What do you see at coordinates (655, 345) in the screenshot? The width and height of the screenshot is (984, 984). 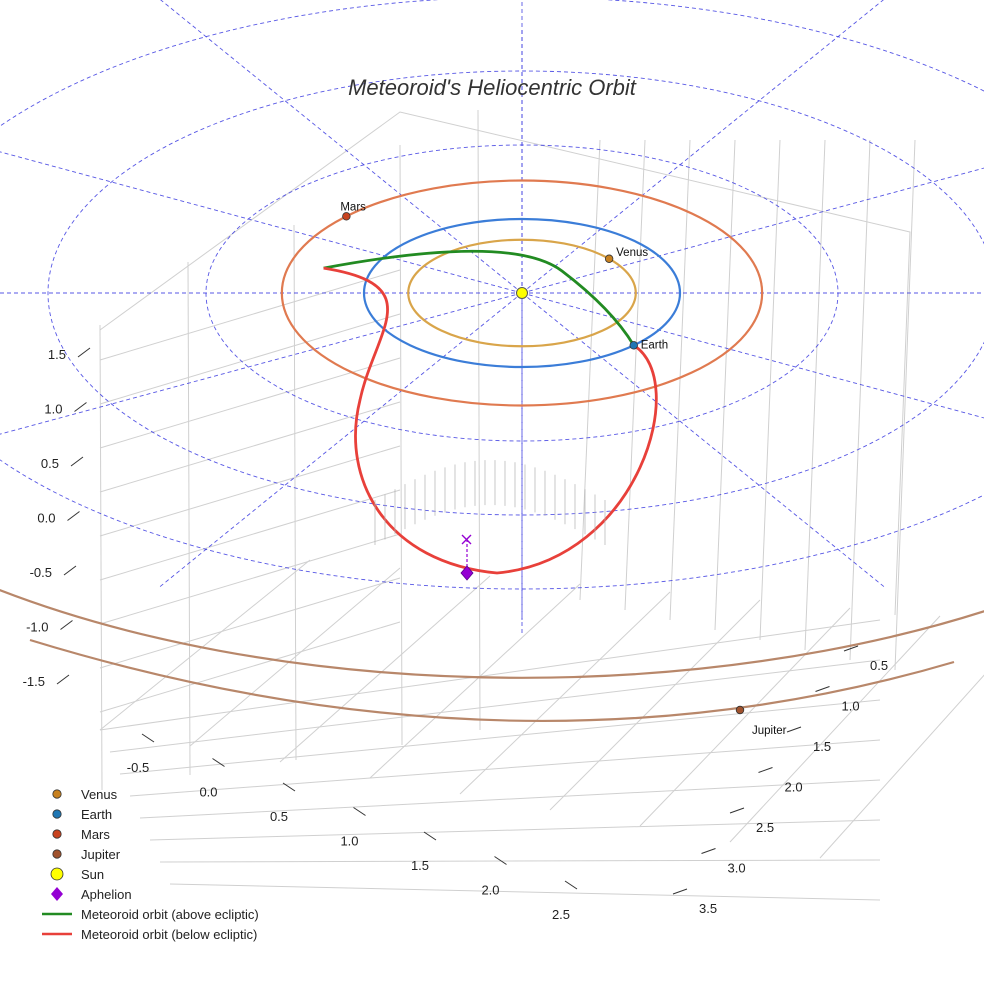 I see `planet-label-earth: Earth` at bounding box center [655, 345].